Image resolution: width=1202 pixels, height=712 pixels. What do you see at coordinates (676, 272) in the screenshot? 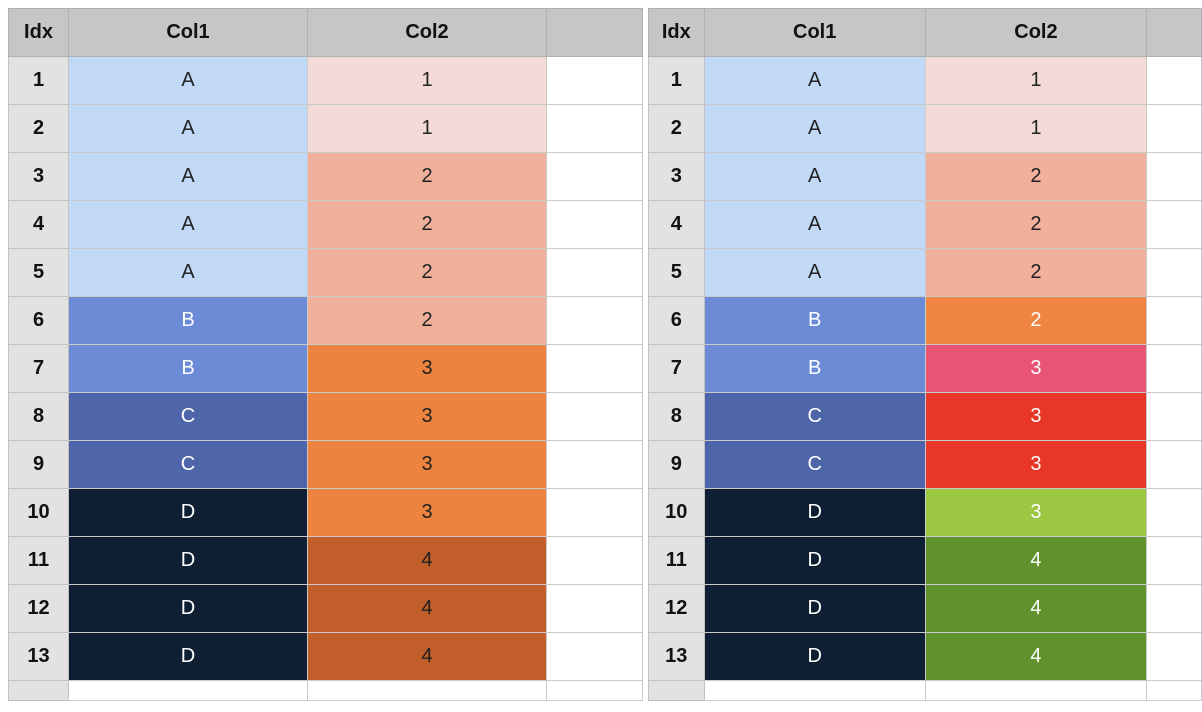
I see `row-index: 5` at bounding box center [676, 272].